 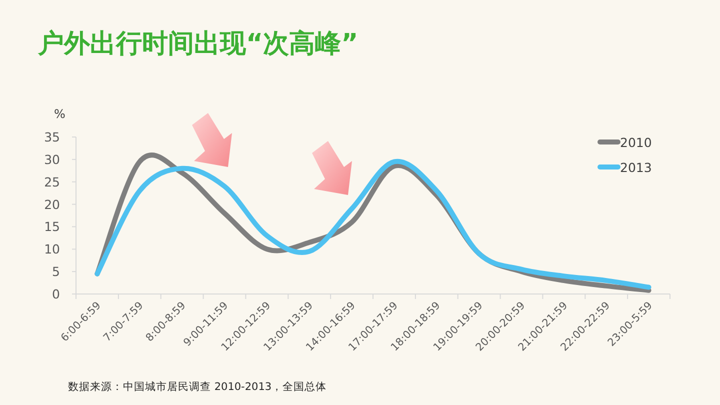 I want to click on source-note: 数据来源：中国城市居民调查 2010-2013，全国总体, so click(x=197, y=386).